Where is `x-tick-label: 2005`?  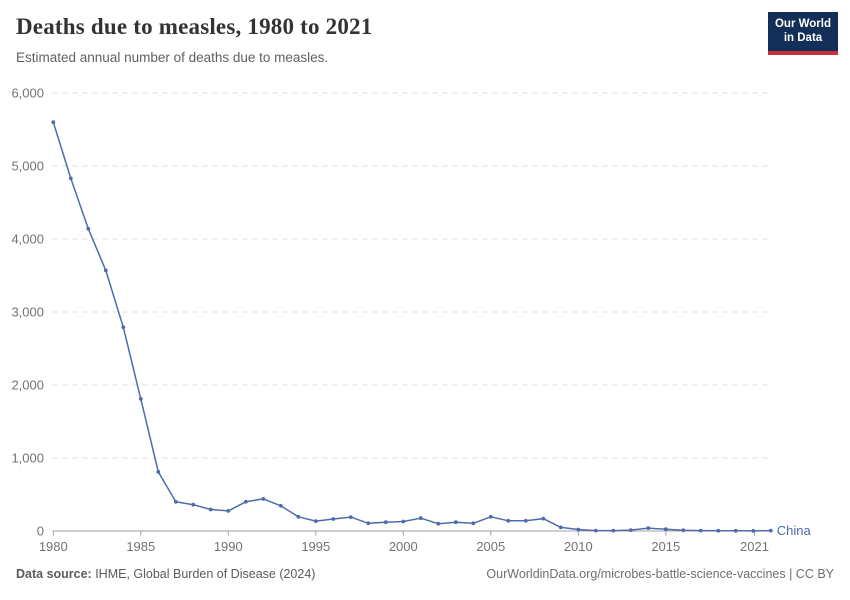
x-tick-label: 2005 is located at coordinates (490, 546).